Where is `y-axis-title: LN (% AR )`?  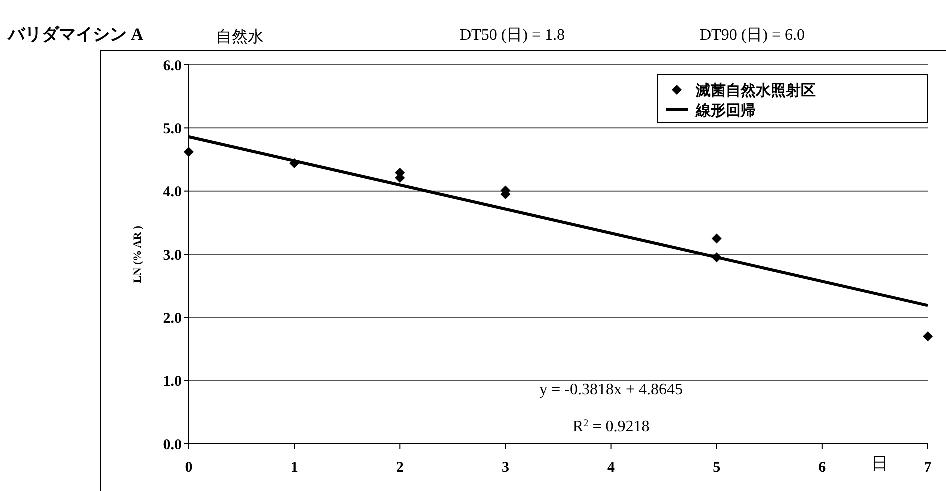
y-axis-title: LN (% AR ) is located at coordinates (138, 255).